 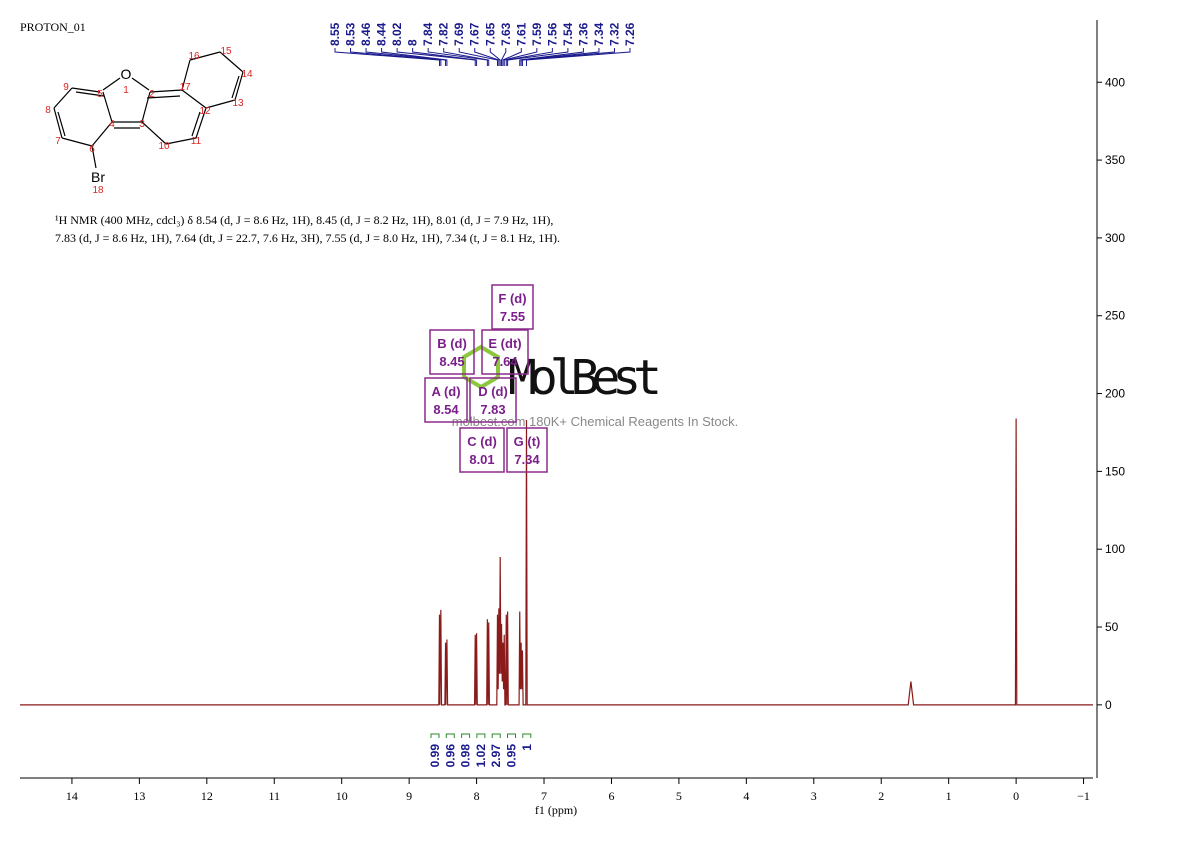 I want to click on peak-label: 7.69, so click(x=459, y=34).